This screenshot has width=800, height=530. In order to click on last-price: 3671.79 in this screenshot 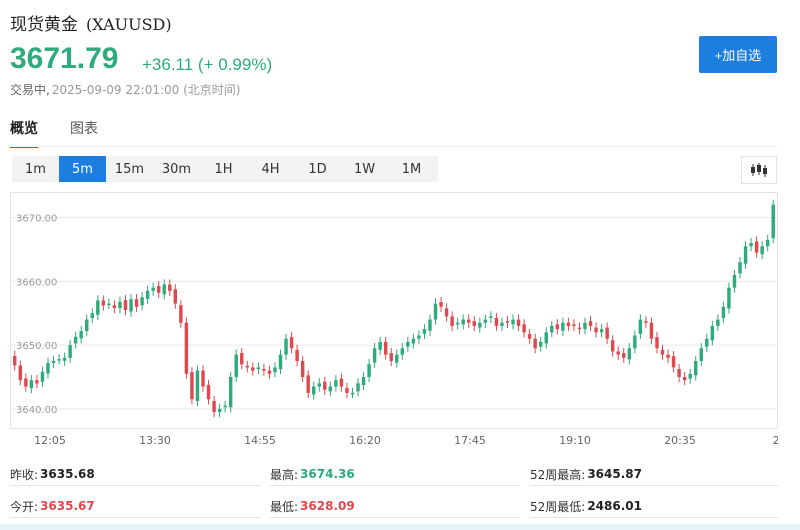, I will do `click(64, 58)`.